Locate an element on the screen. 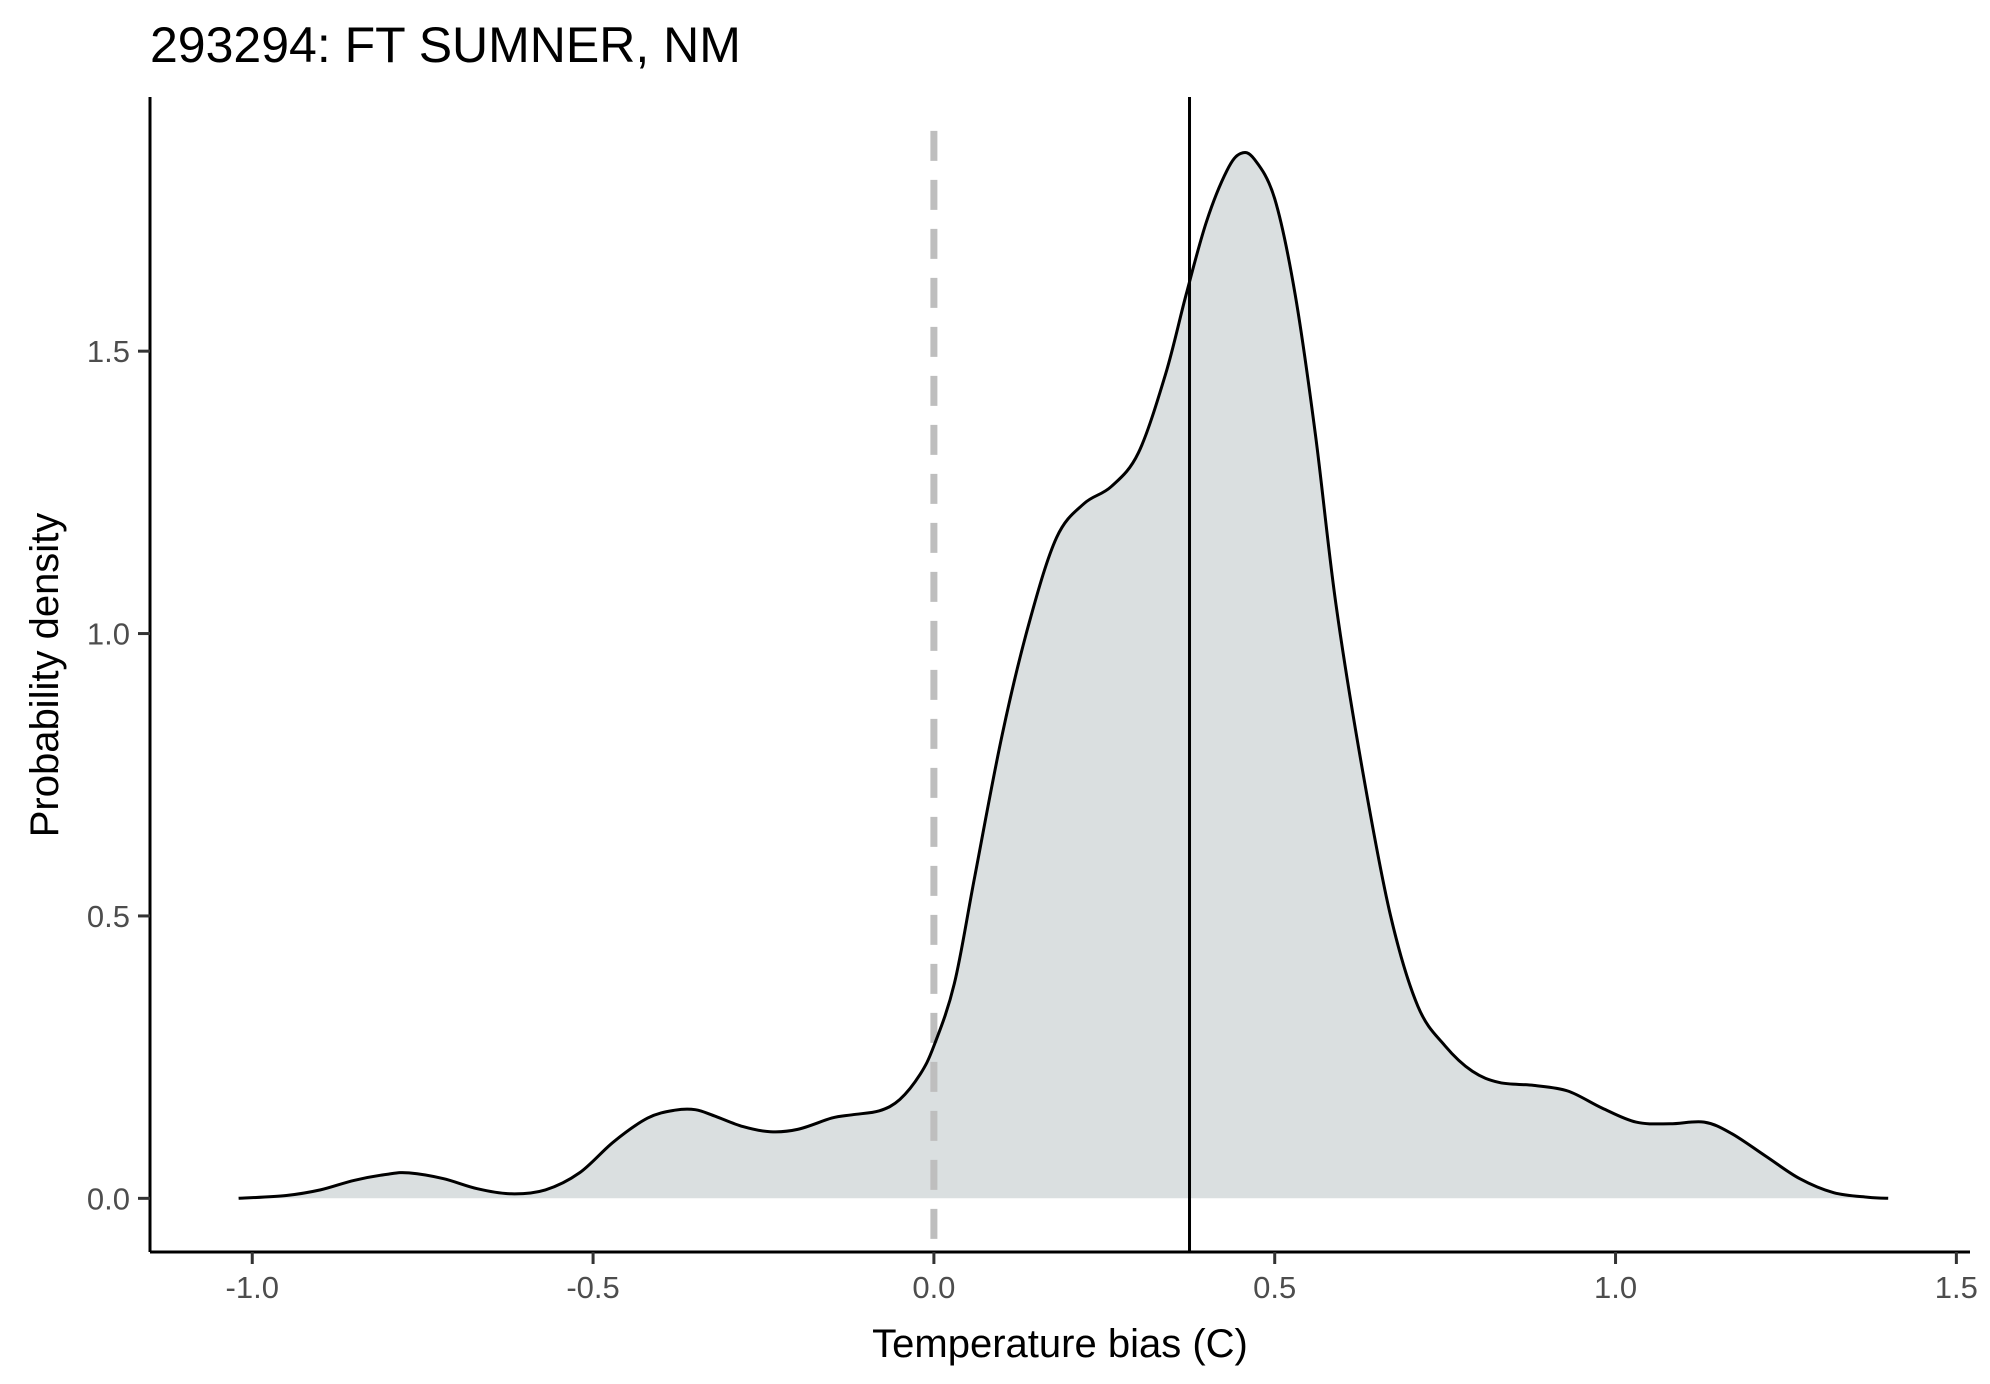 The width and height of the screenshot is (1990, 1384). y-tick-label: 1.0 is located at coordinates (108, 634).